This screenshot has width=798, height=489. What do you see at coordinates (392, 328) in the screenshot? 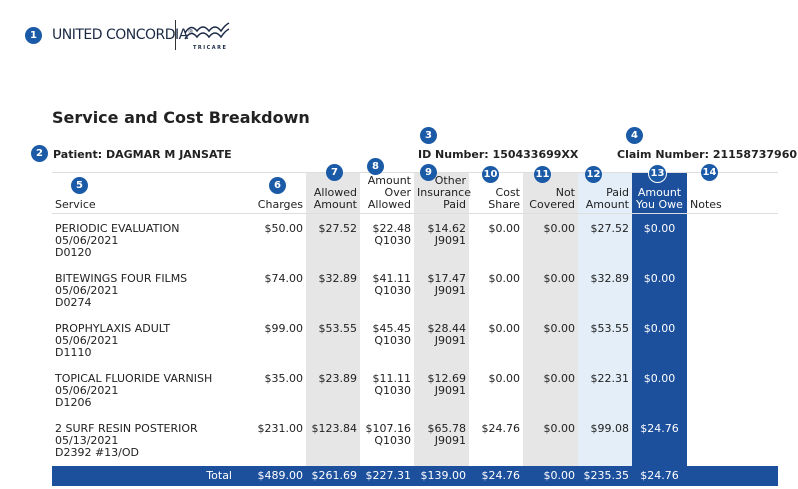
I see `cell: $45.45` at bounding box center [392, 328].